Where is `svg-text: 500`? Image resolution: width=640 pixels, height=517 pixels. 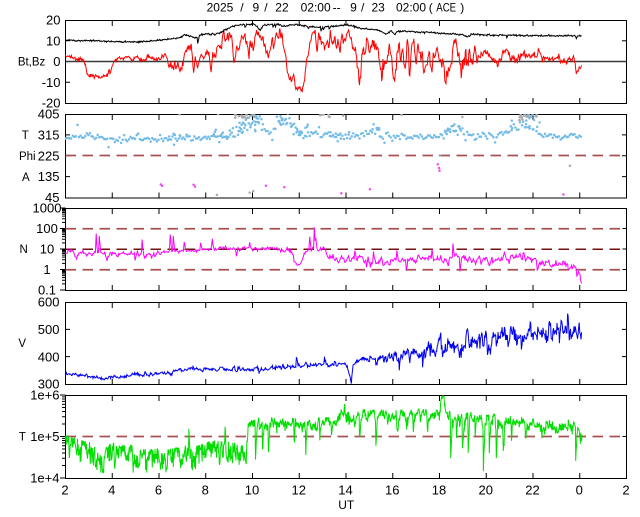 svg-text: 500 is located at coordinates (49, 329).